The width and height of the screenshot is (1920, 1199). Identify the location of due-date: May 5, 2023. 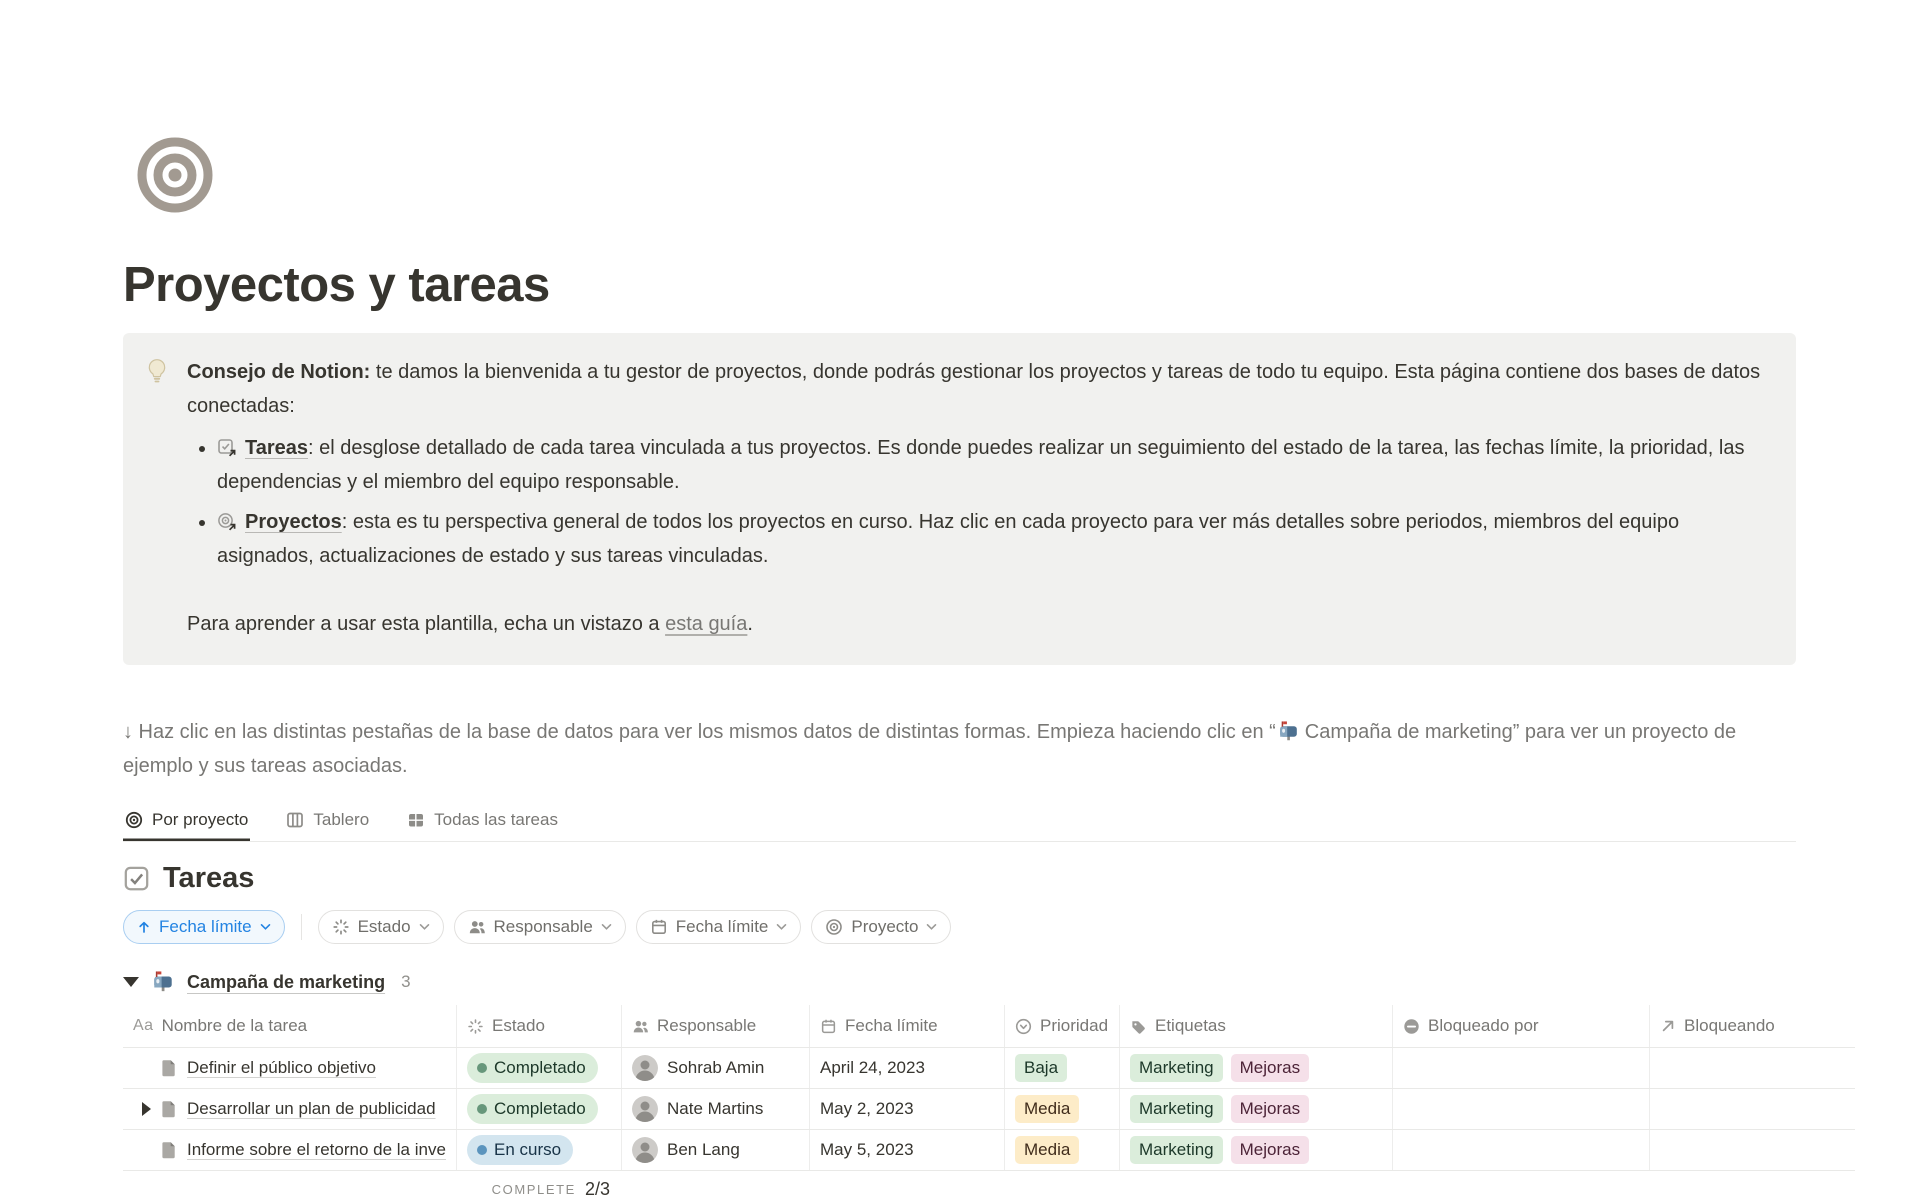
(867, 1149).